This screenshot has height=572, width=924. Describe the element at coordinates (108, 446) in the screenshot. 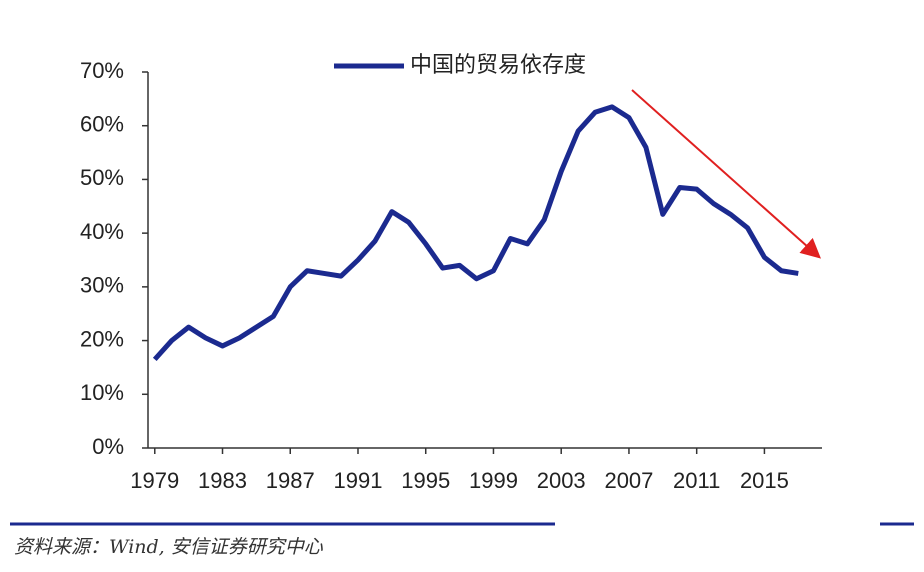

I see `y-tick-label: 0%` at that location.